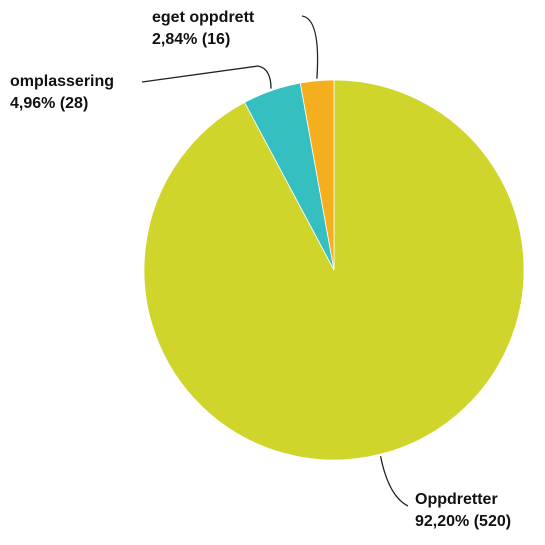  Describe the element at coordinates (191, 39) in the screenshot. I see `slice-value-label: 2,84% (16)` at that location.